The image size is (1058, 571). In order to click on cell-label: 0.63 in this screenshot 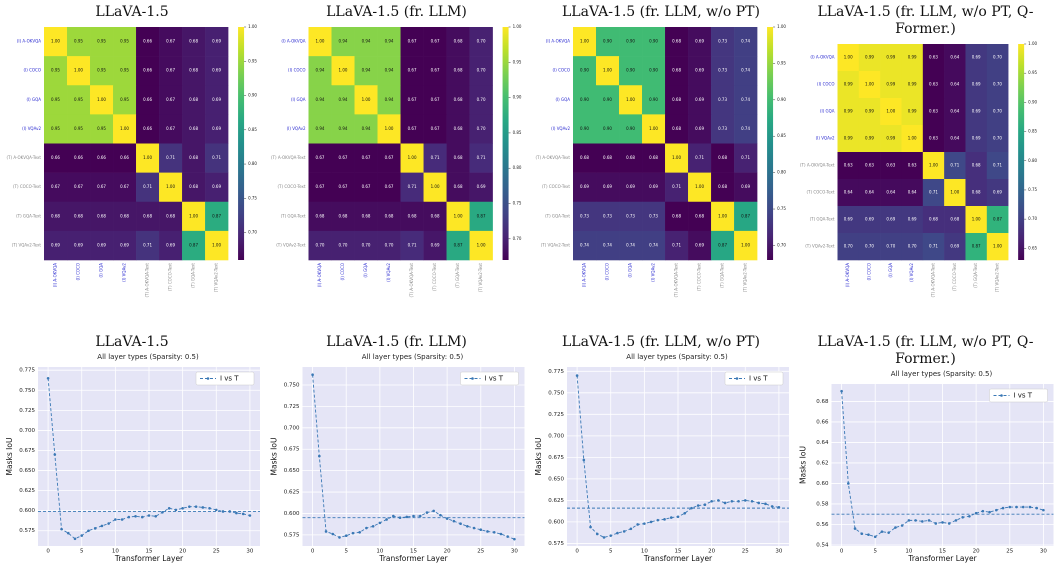, I will do `click(933, 111)`.